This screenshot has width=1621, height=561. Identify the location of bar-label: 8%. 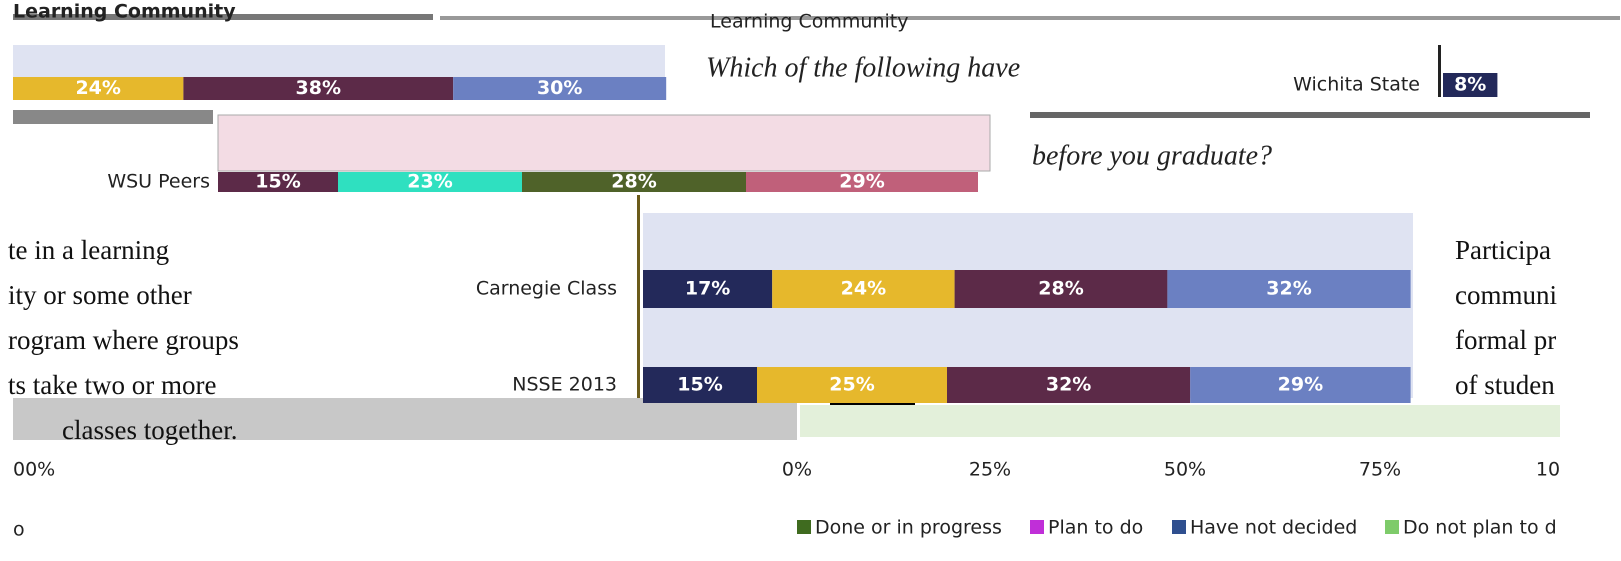
(1470, 85).